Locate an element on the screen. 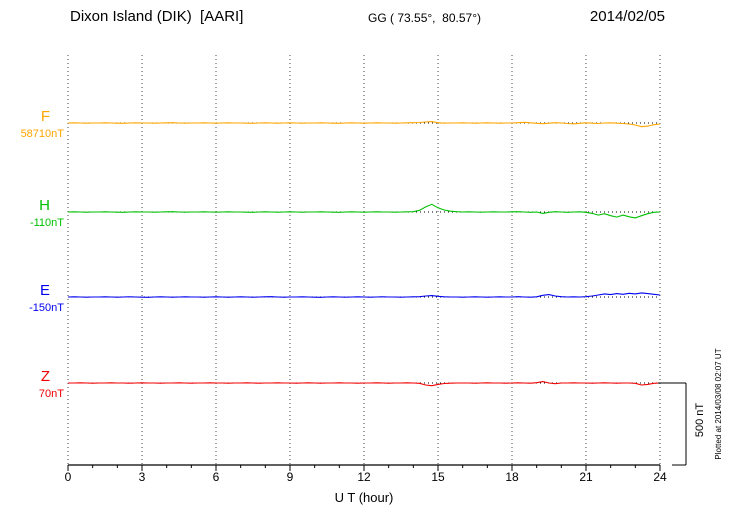  series-baseline-e: -150nT is located at coordinates (46, 308).